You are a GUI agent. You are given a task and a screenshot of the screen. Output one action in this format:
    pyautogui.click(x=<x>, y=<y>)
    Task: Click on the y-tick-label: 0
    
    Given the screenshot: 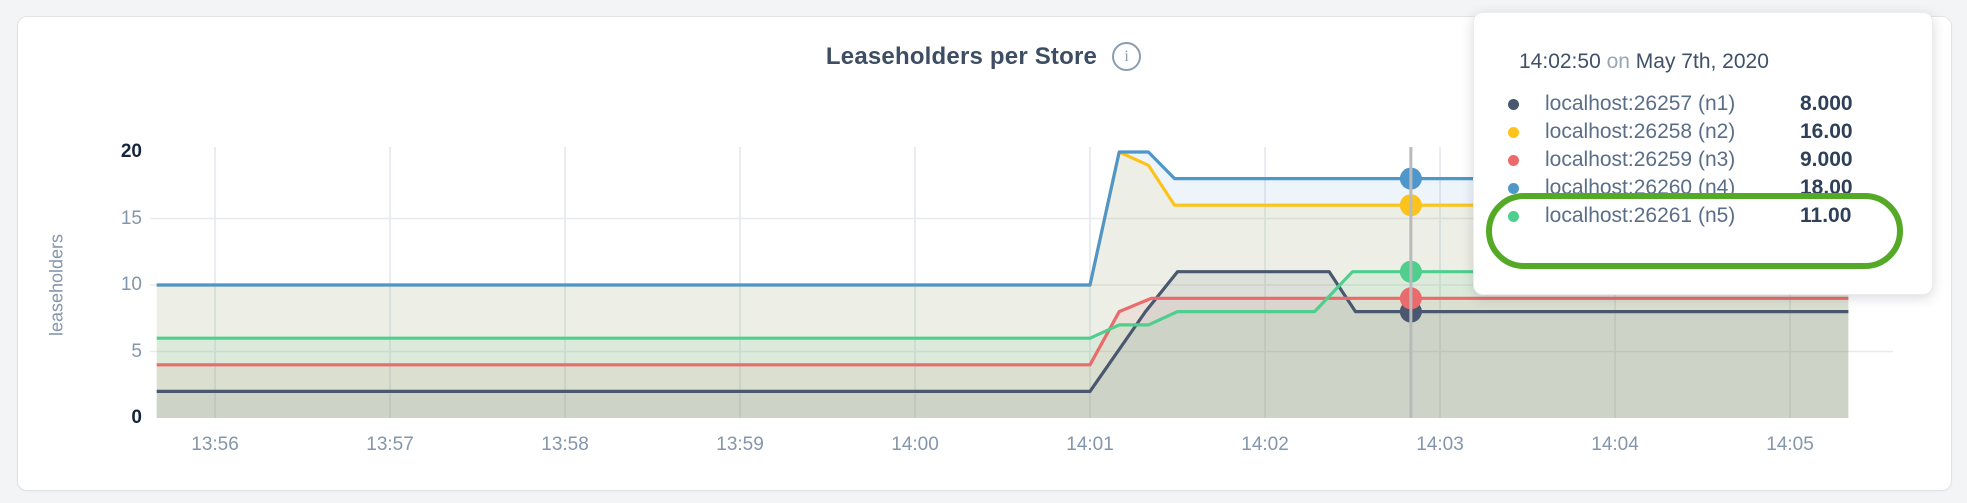 What is the action you would take?
    pyautogui.click(x=136, y=417)
    